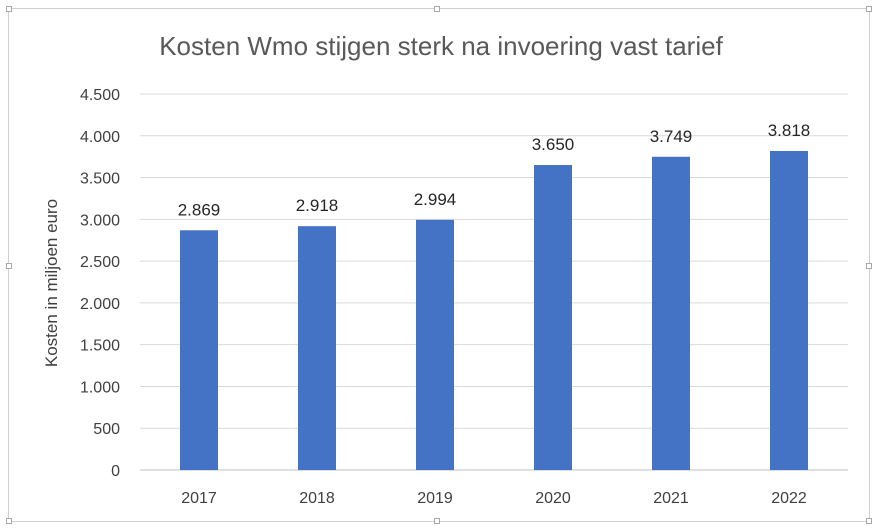 Image resolution: width=882 pixels, height=530 pixels. I want to click on x-axis-ticks: 2017 2018 2019 2020 2021 2022, so click(494, 498).